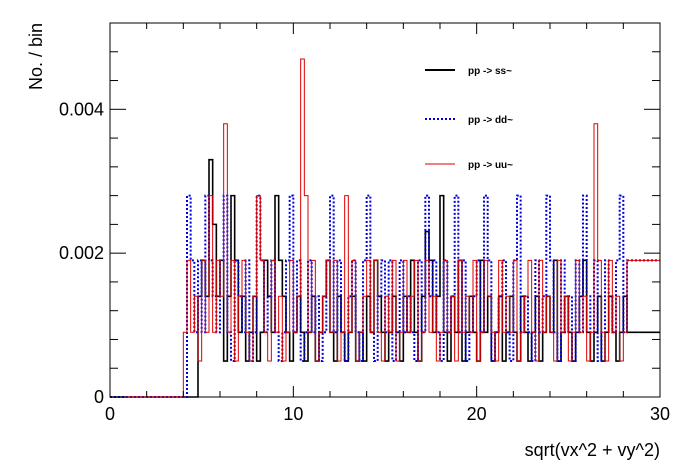 This screenshot has height=472, width=696. I want to click on x-tick-label: 30, so click(660, 414).